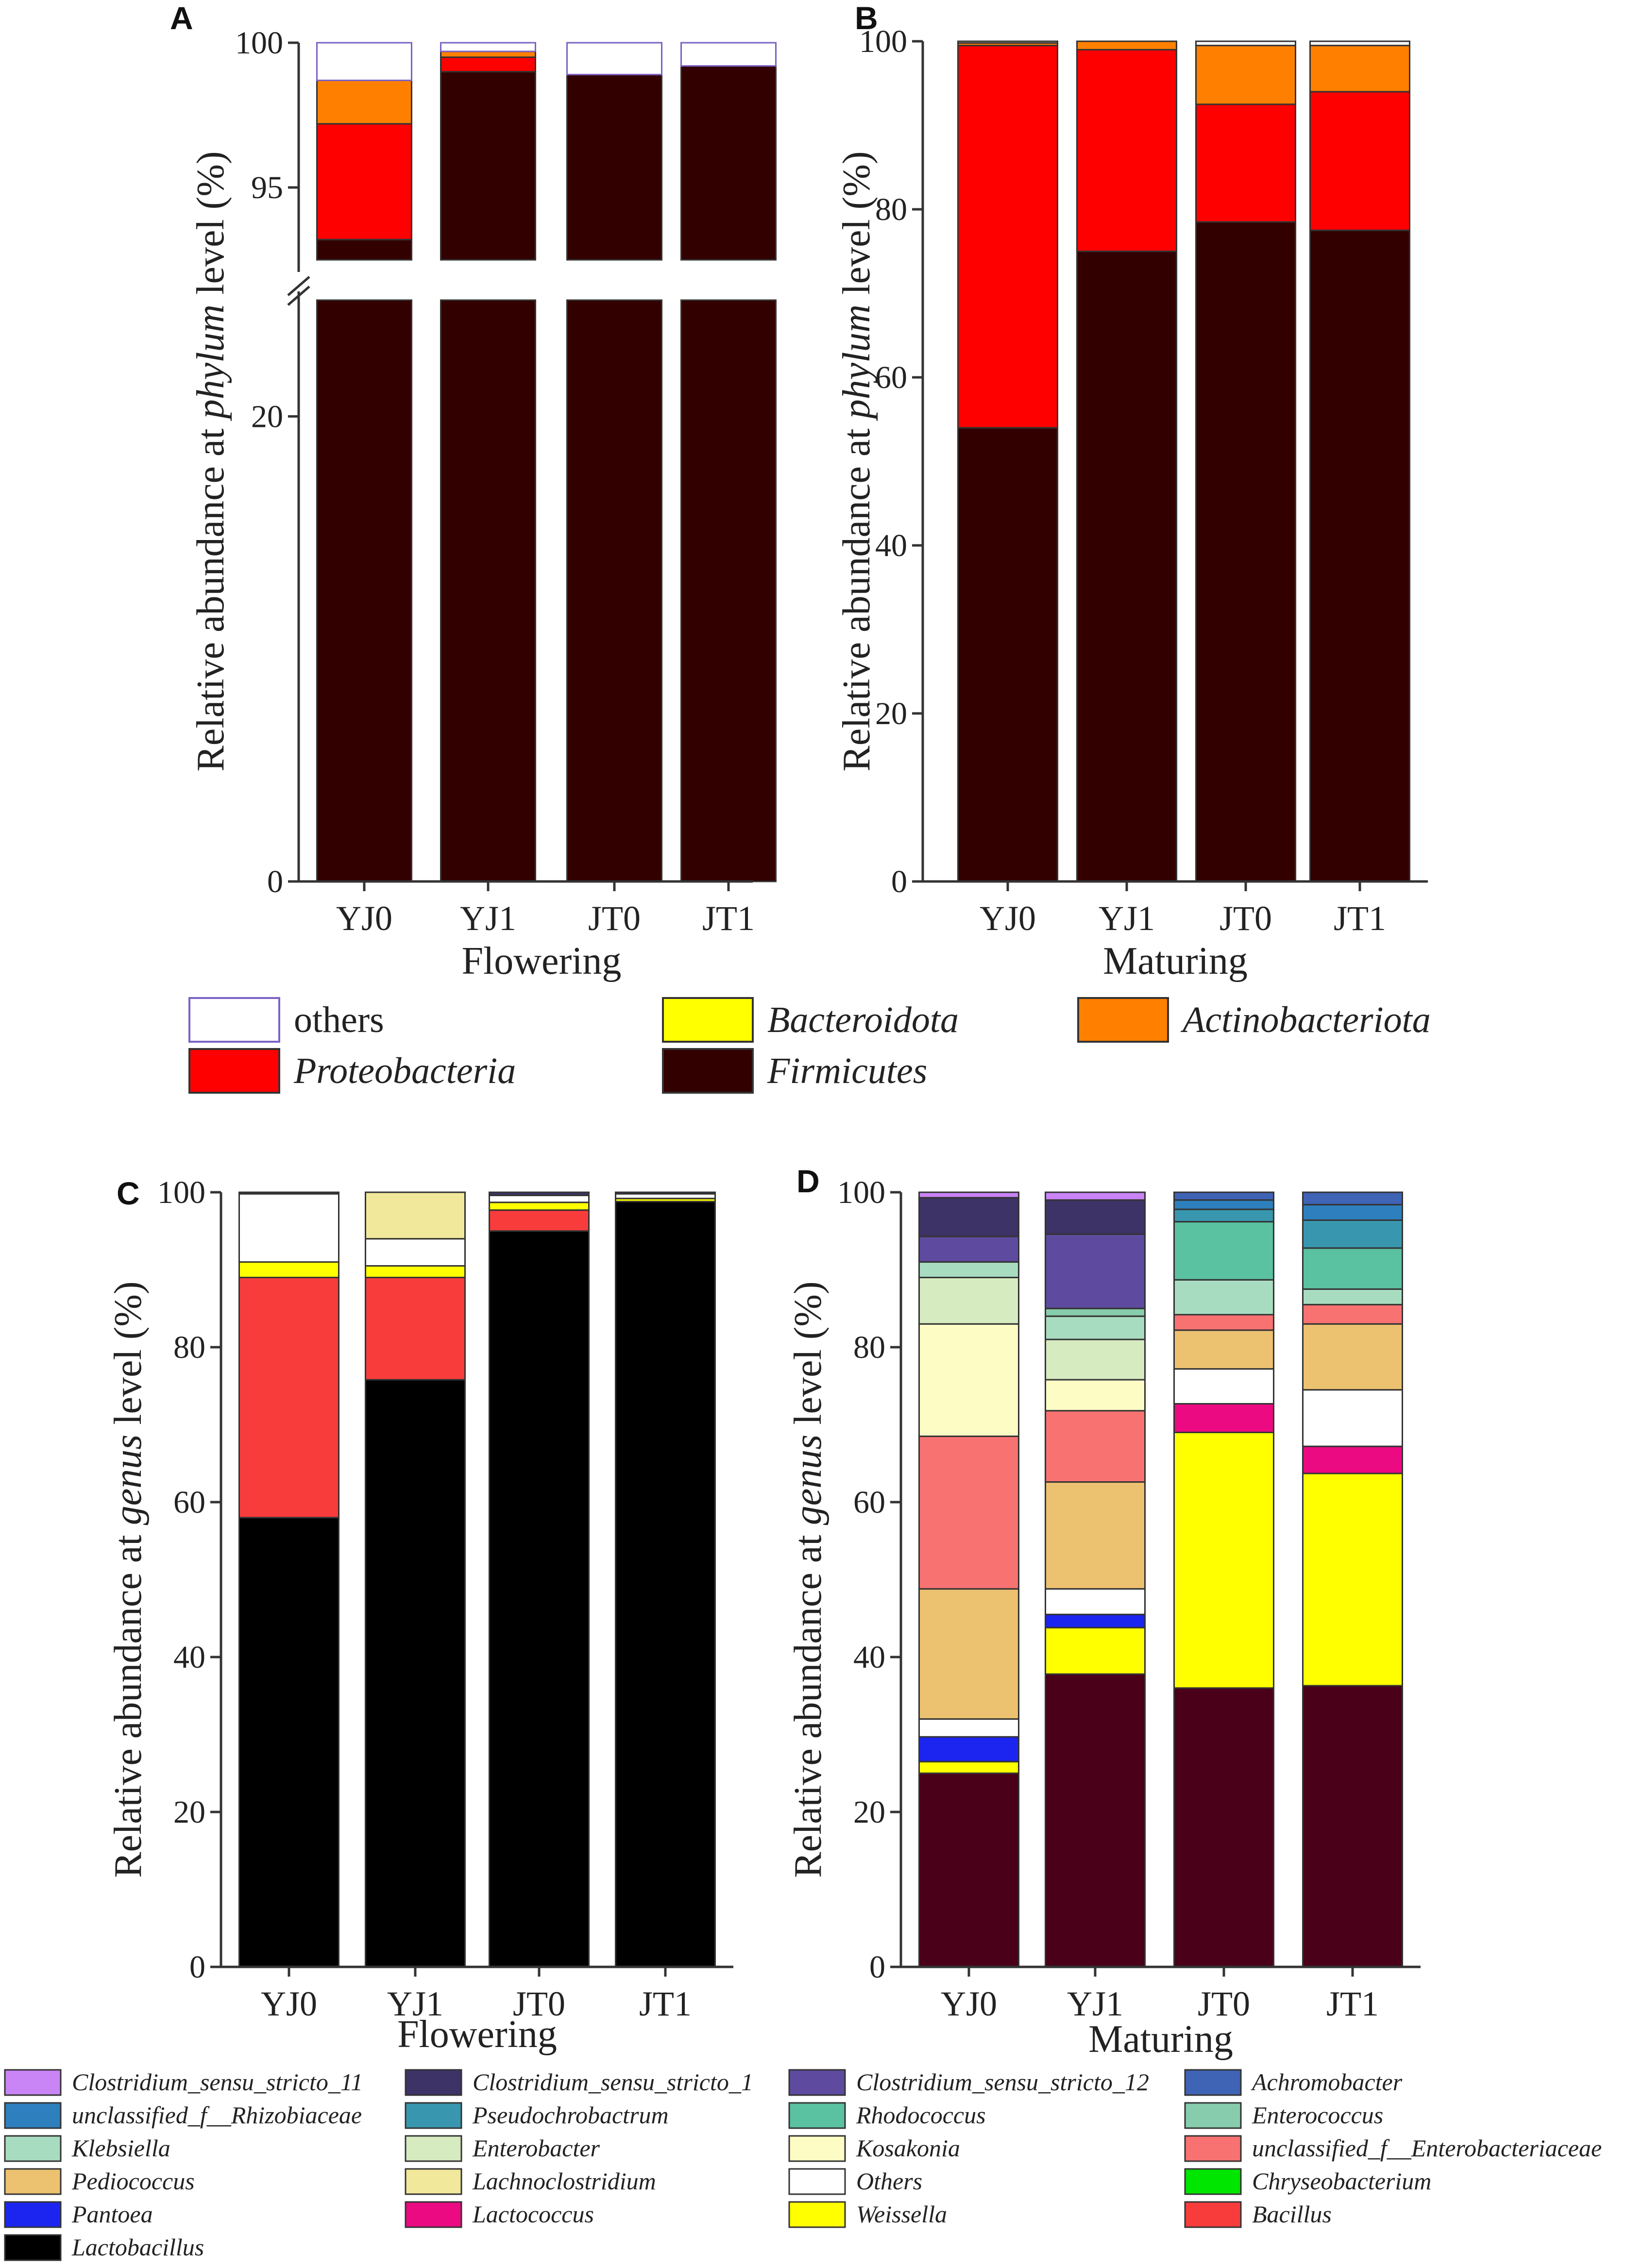  Describe the element at coordinates (1427, 2148) in the screenshot. I see `legend-label-unclassified-f-enterobacteriaceae: unclassified_f__Enterobacteriaceae` at that location.